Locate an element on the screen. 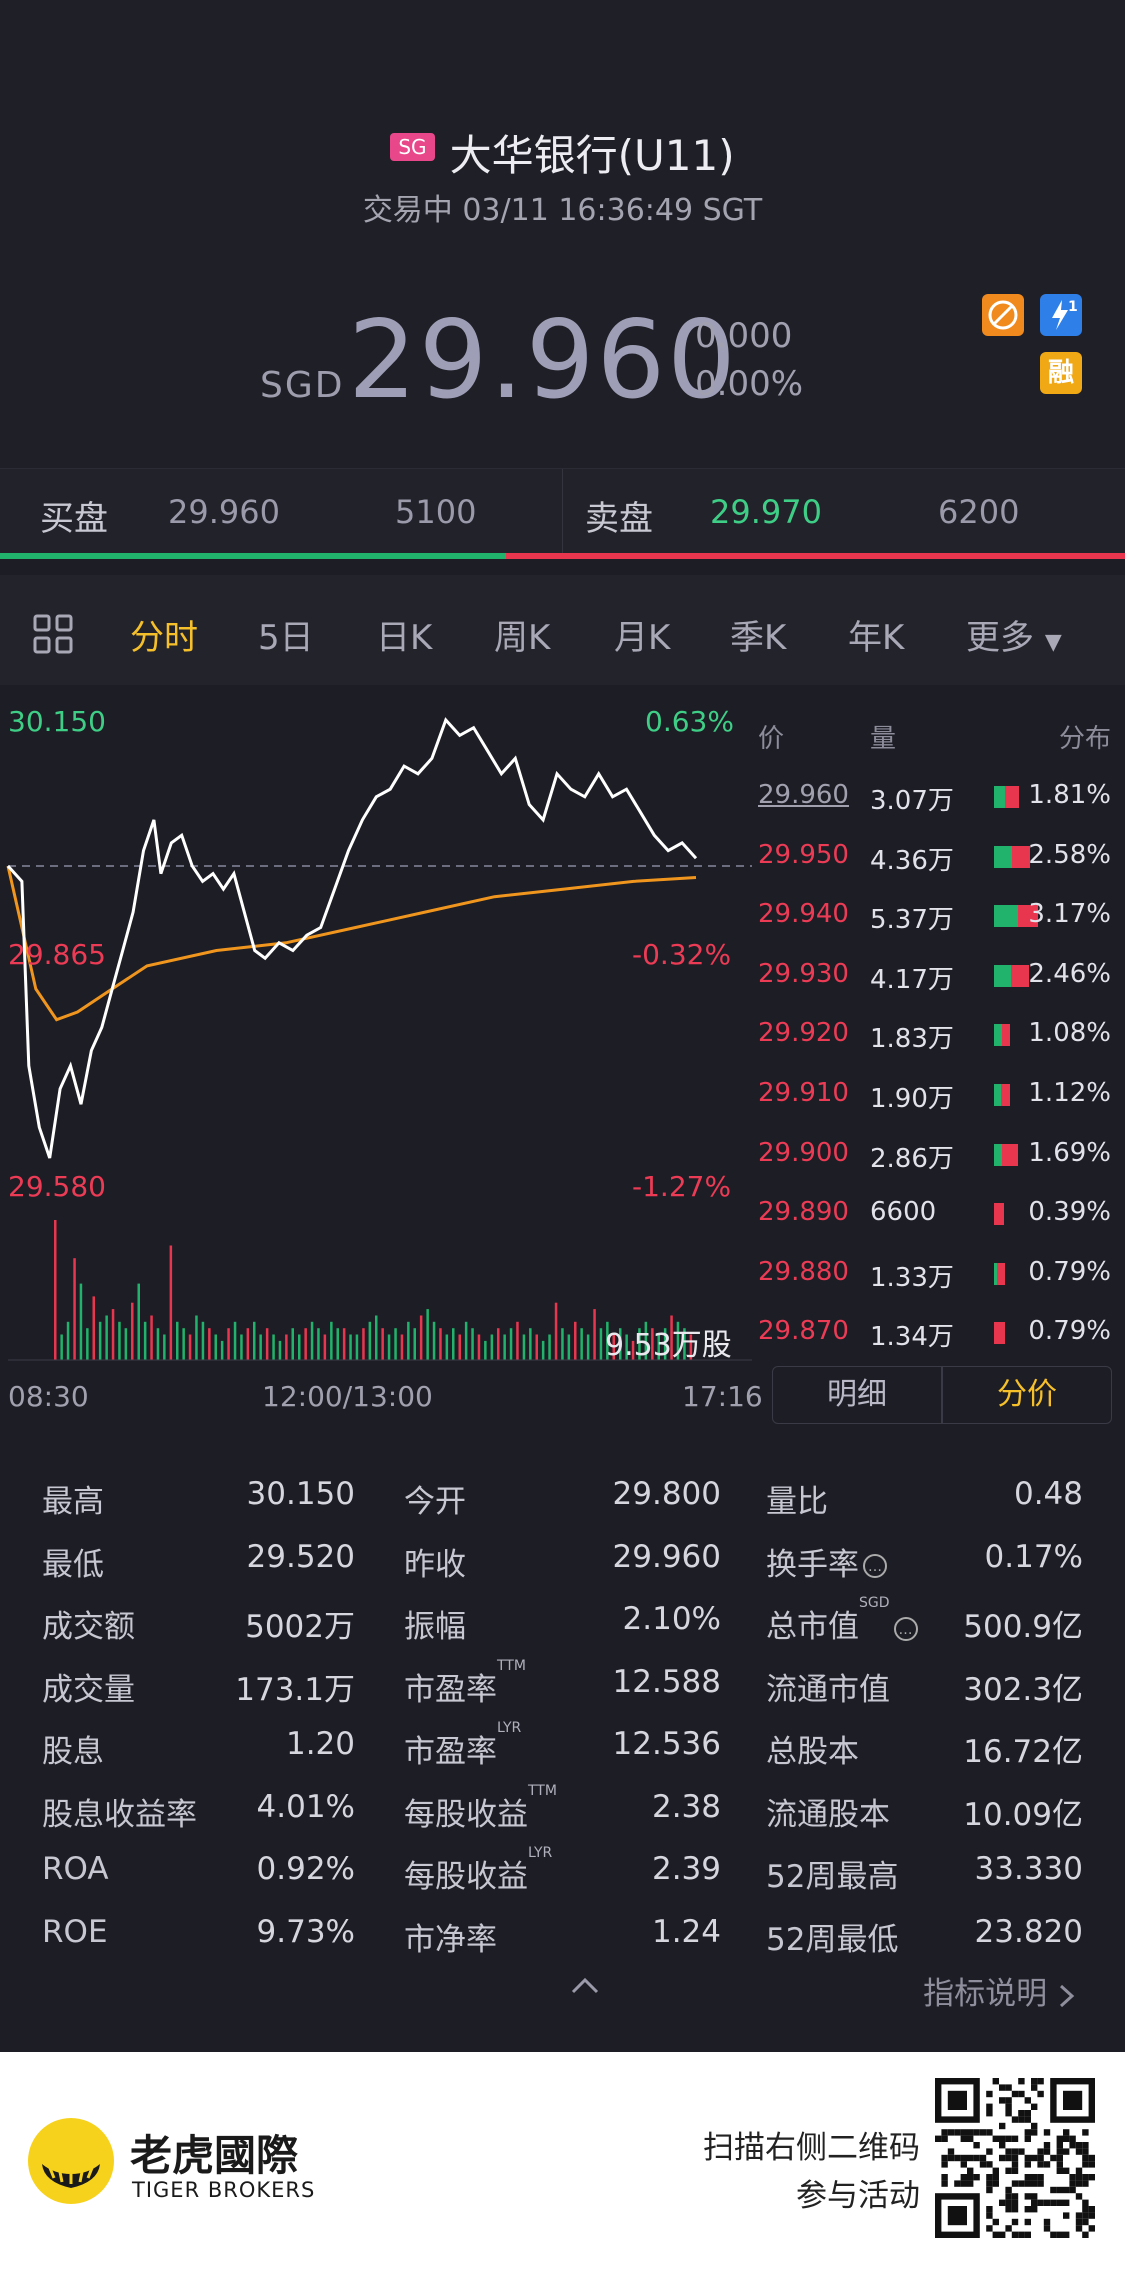  ob-distribution-bar is located at coordinates (1011, 975).